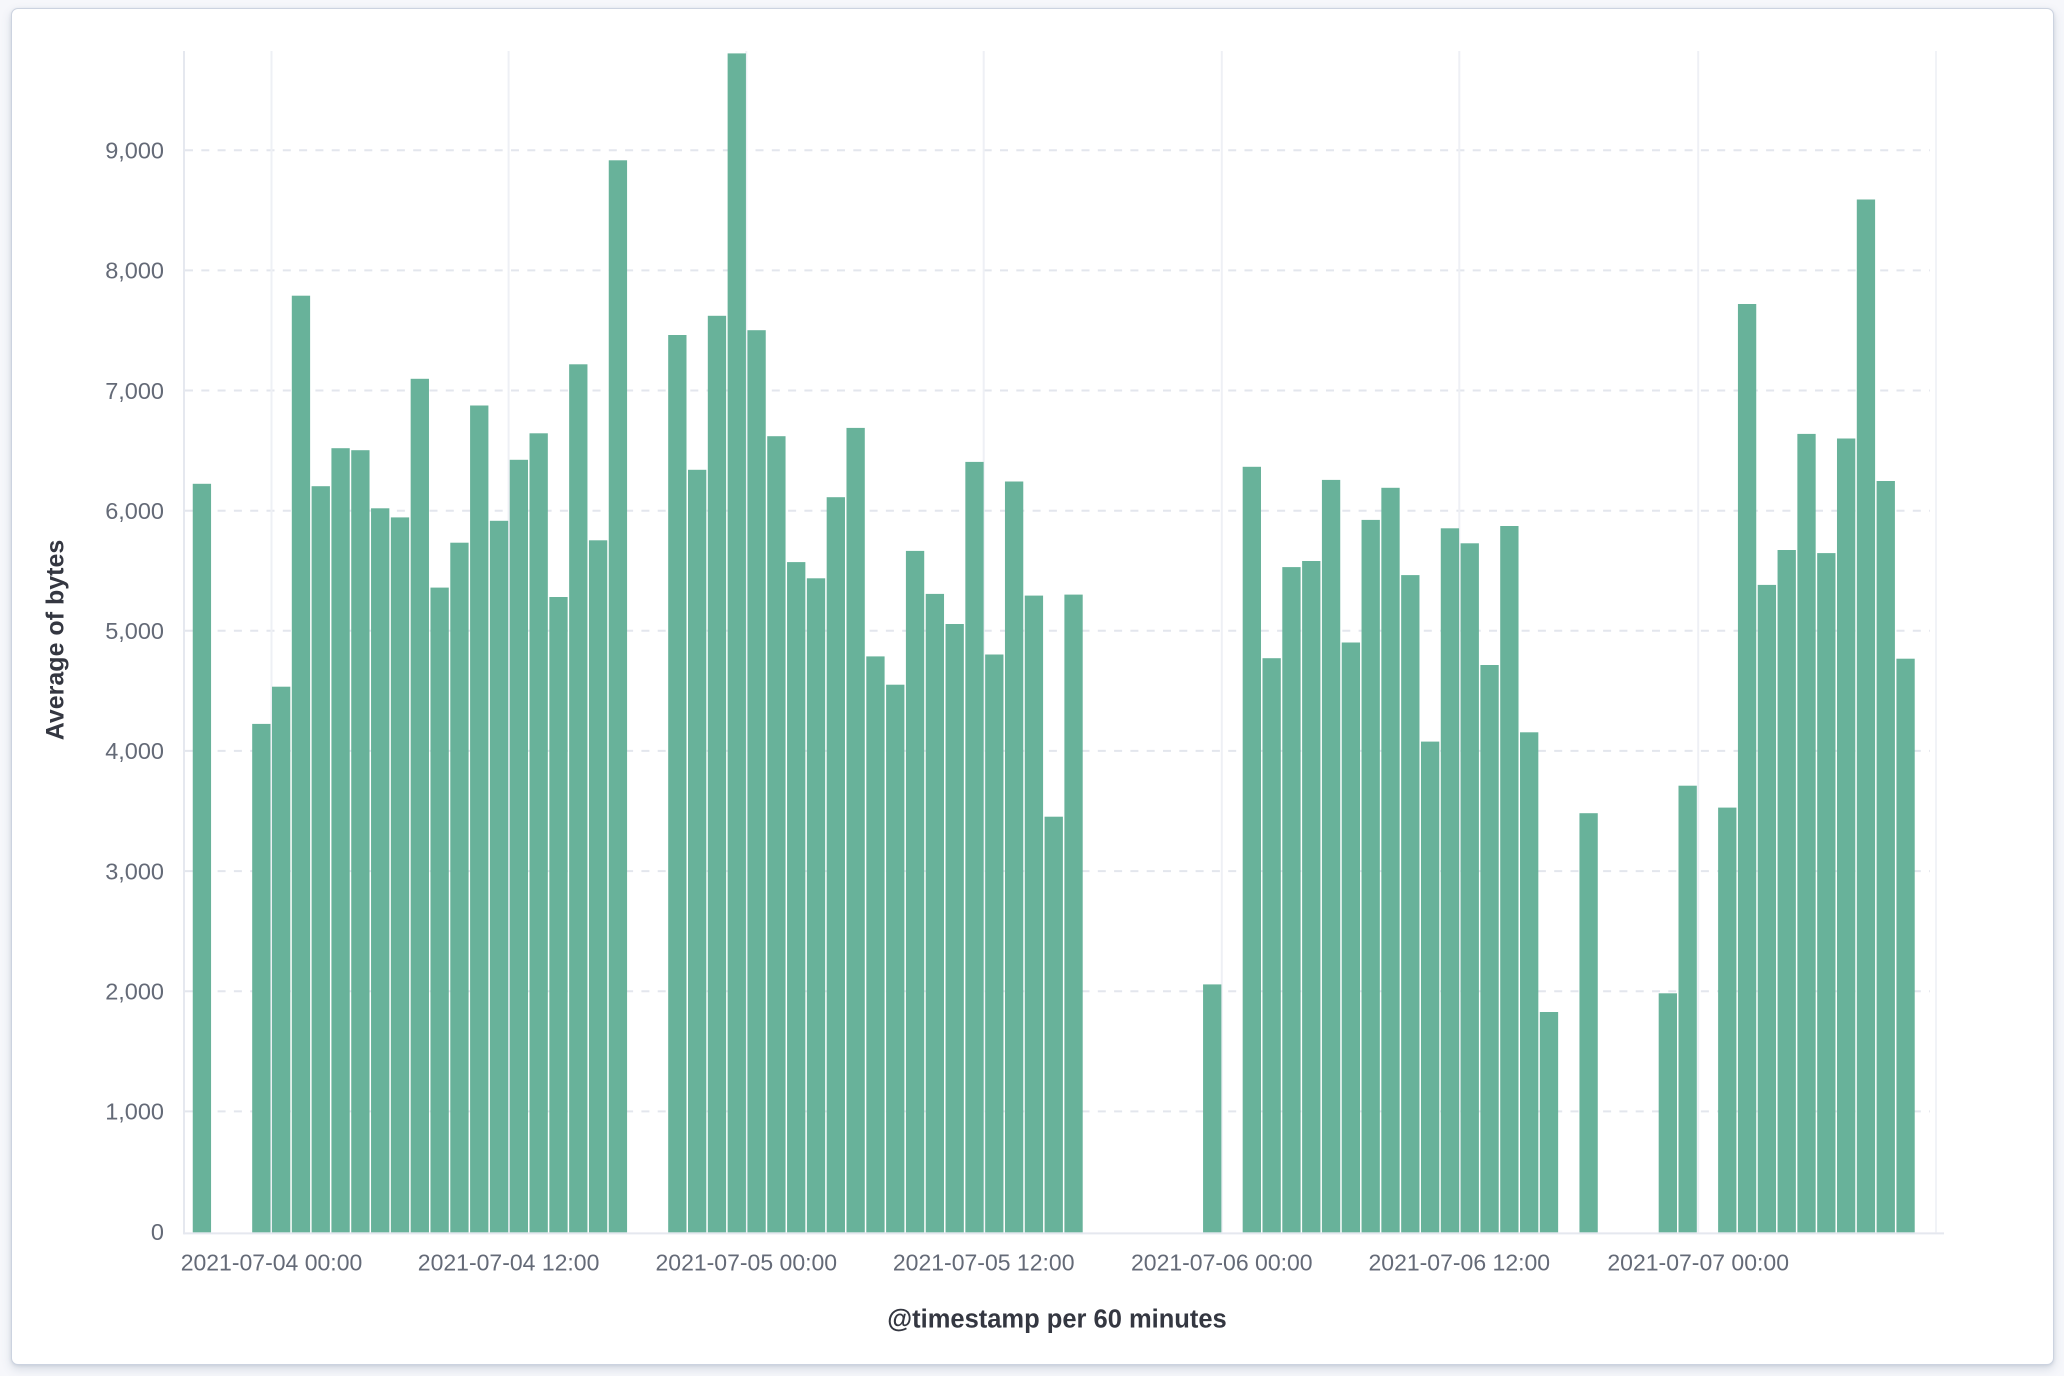  What do you see at coordinates (134, 871) in the screenshot?
I see `svg-text: 3,000` at bounding box center [134, 871].